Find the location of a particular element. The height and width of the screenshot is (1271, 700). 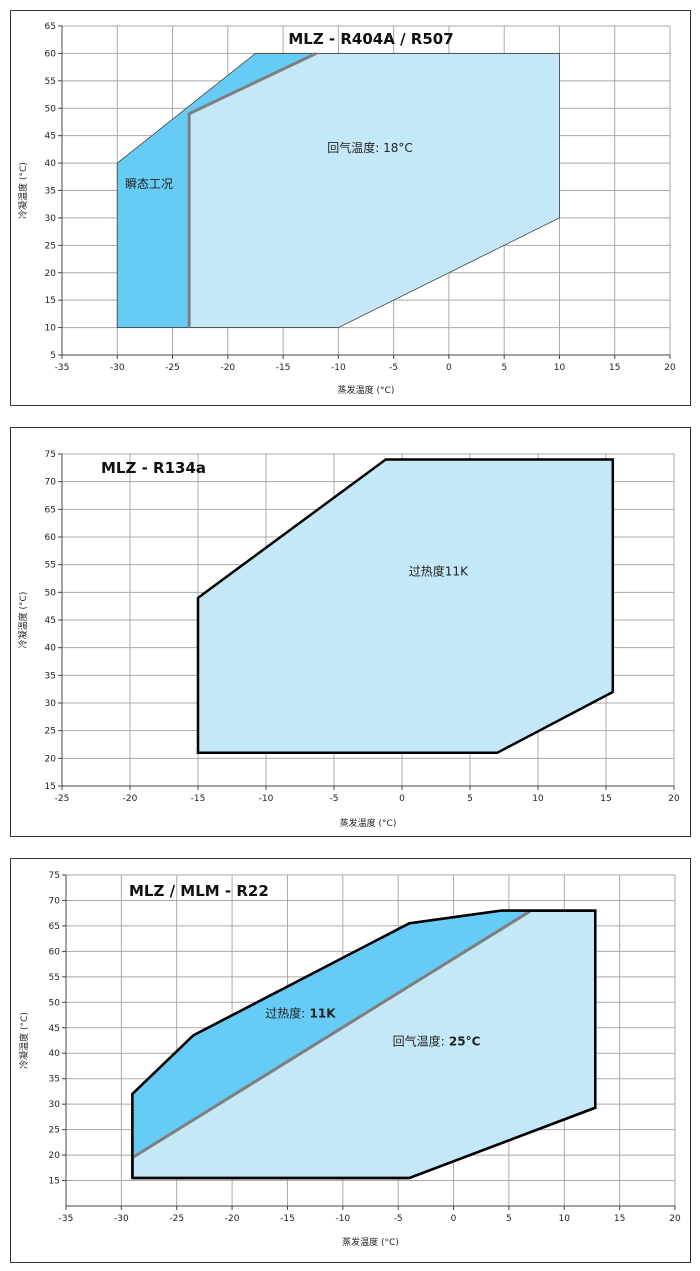

chart-annotation: 瞬态工况 is located at coordinates (149, 184).